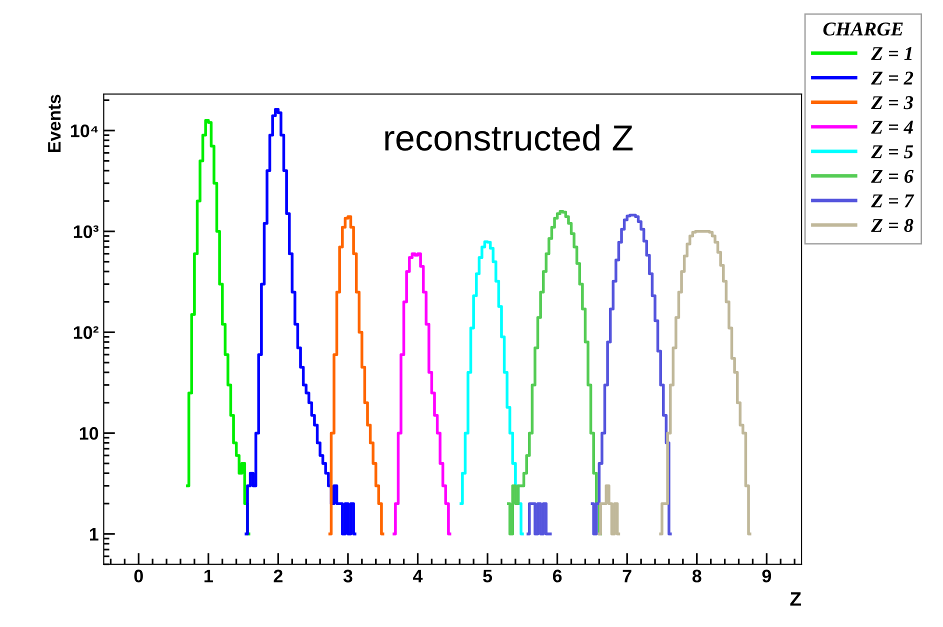 This screenshot has width=943, height=627. What do you see at coordinates (54, 123) in the screenshot?
I see `y-axis-title: Events` at bounding box center [54, 123].